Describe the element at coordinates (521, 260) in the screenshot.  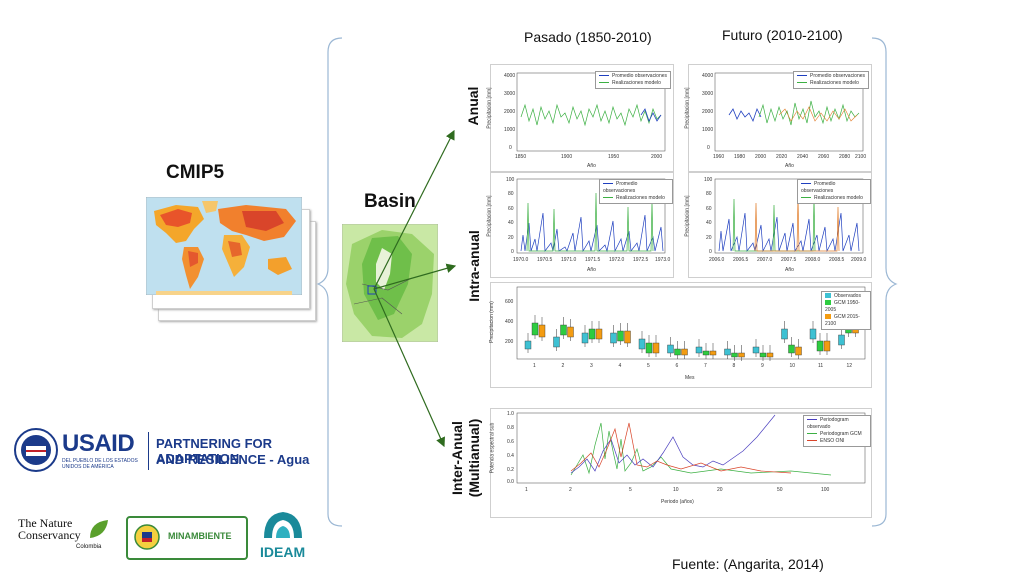
I see `tick: 1970.0` at that location.